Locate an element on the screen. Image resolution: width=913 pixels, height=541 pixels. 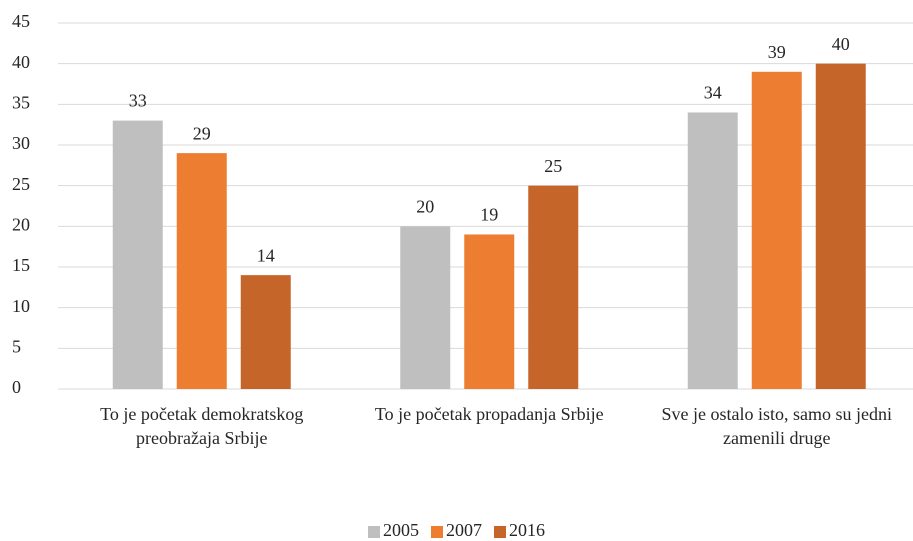
y-tick-label: 35 is located at coordinates (21, 102).